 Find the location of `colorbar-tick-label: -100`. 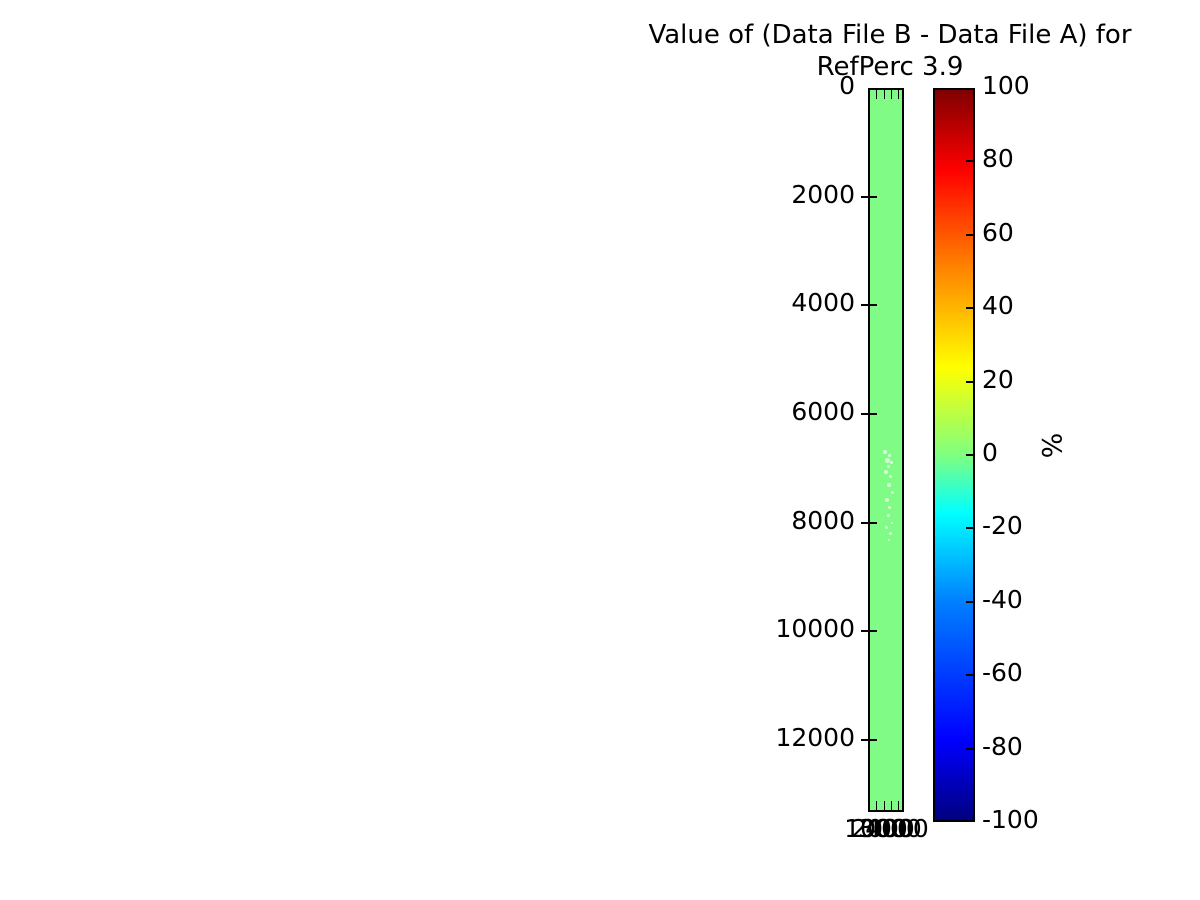

colorbar-tick-label: -100 is located at coordinates (1010, 819).